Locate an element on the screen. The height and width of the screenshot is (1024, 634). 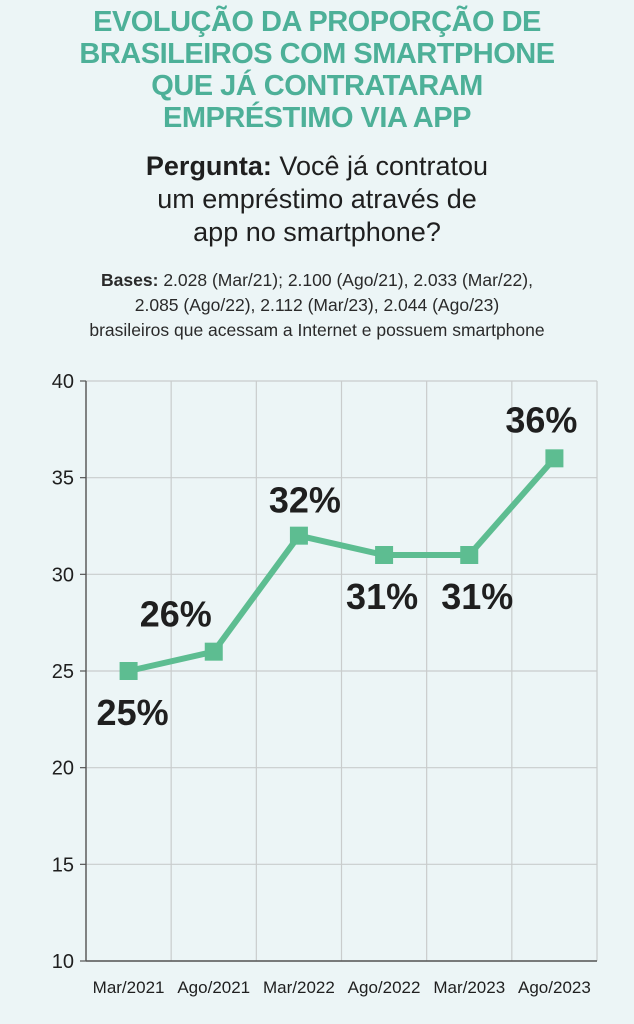
question-label: Pergunta: is located at coordinates (208, 166).